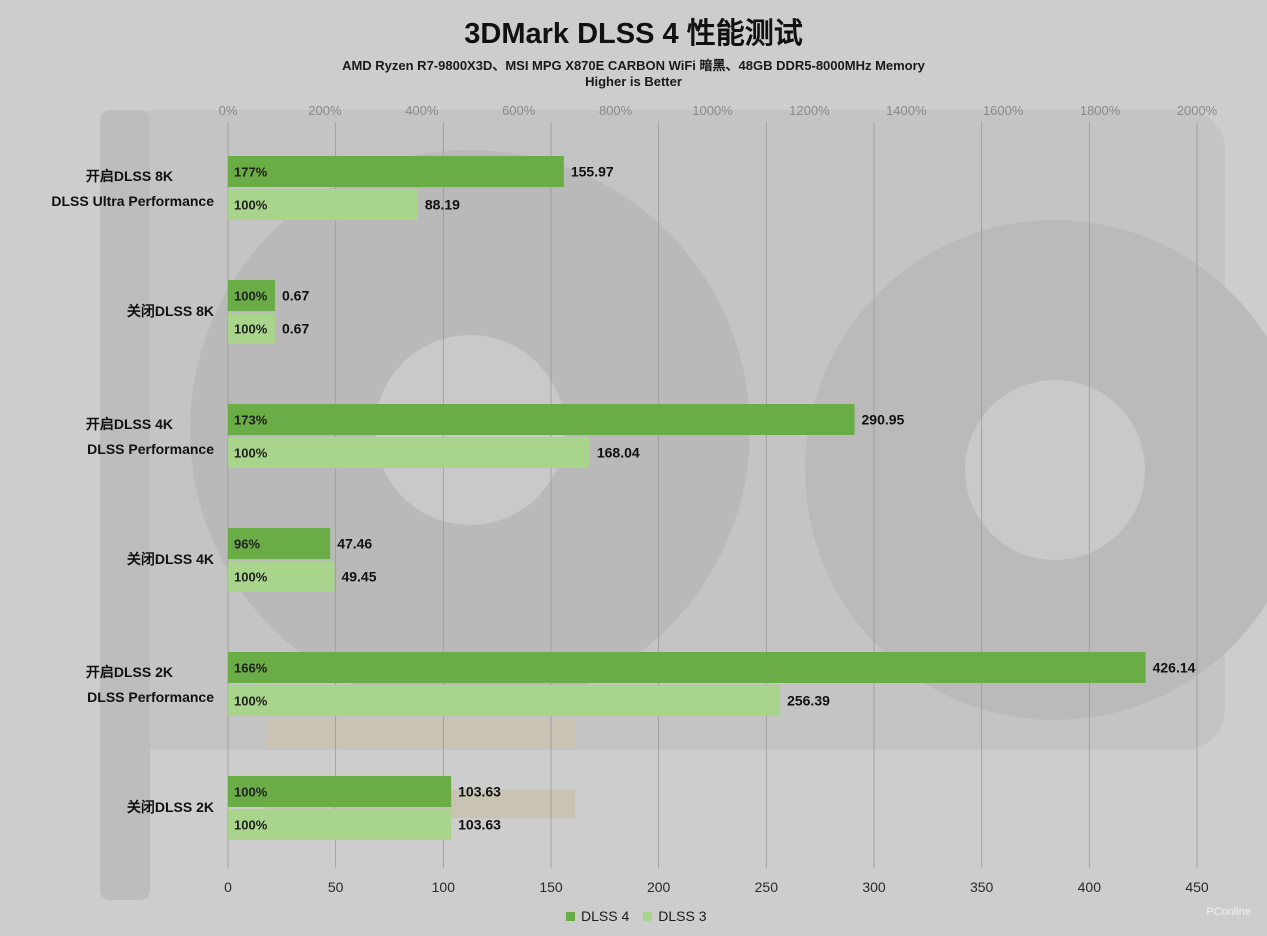 The width and height of the screenshot is (1267, 936). Describe the element at coordinates (251, 172) in the screenshot. I see `percent-label: 177%` at that location.